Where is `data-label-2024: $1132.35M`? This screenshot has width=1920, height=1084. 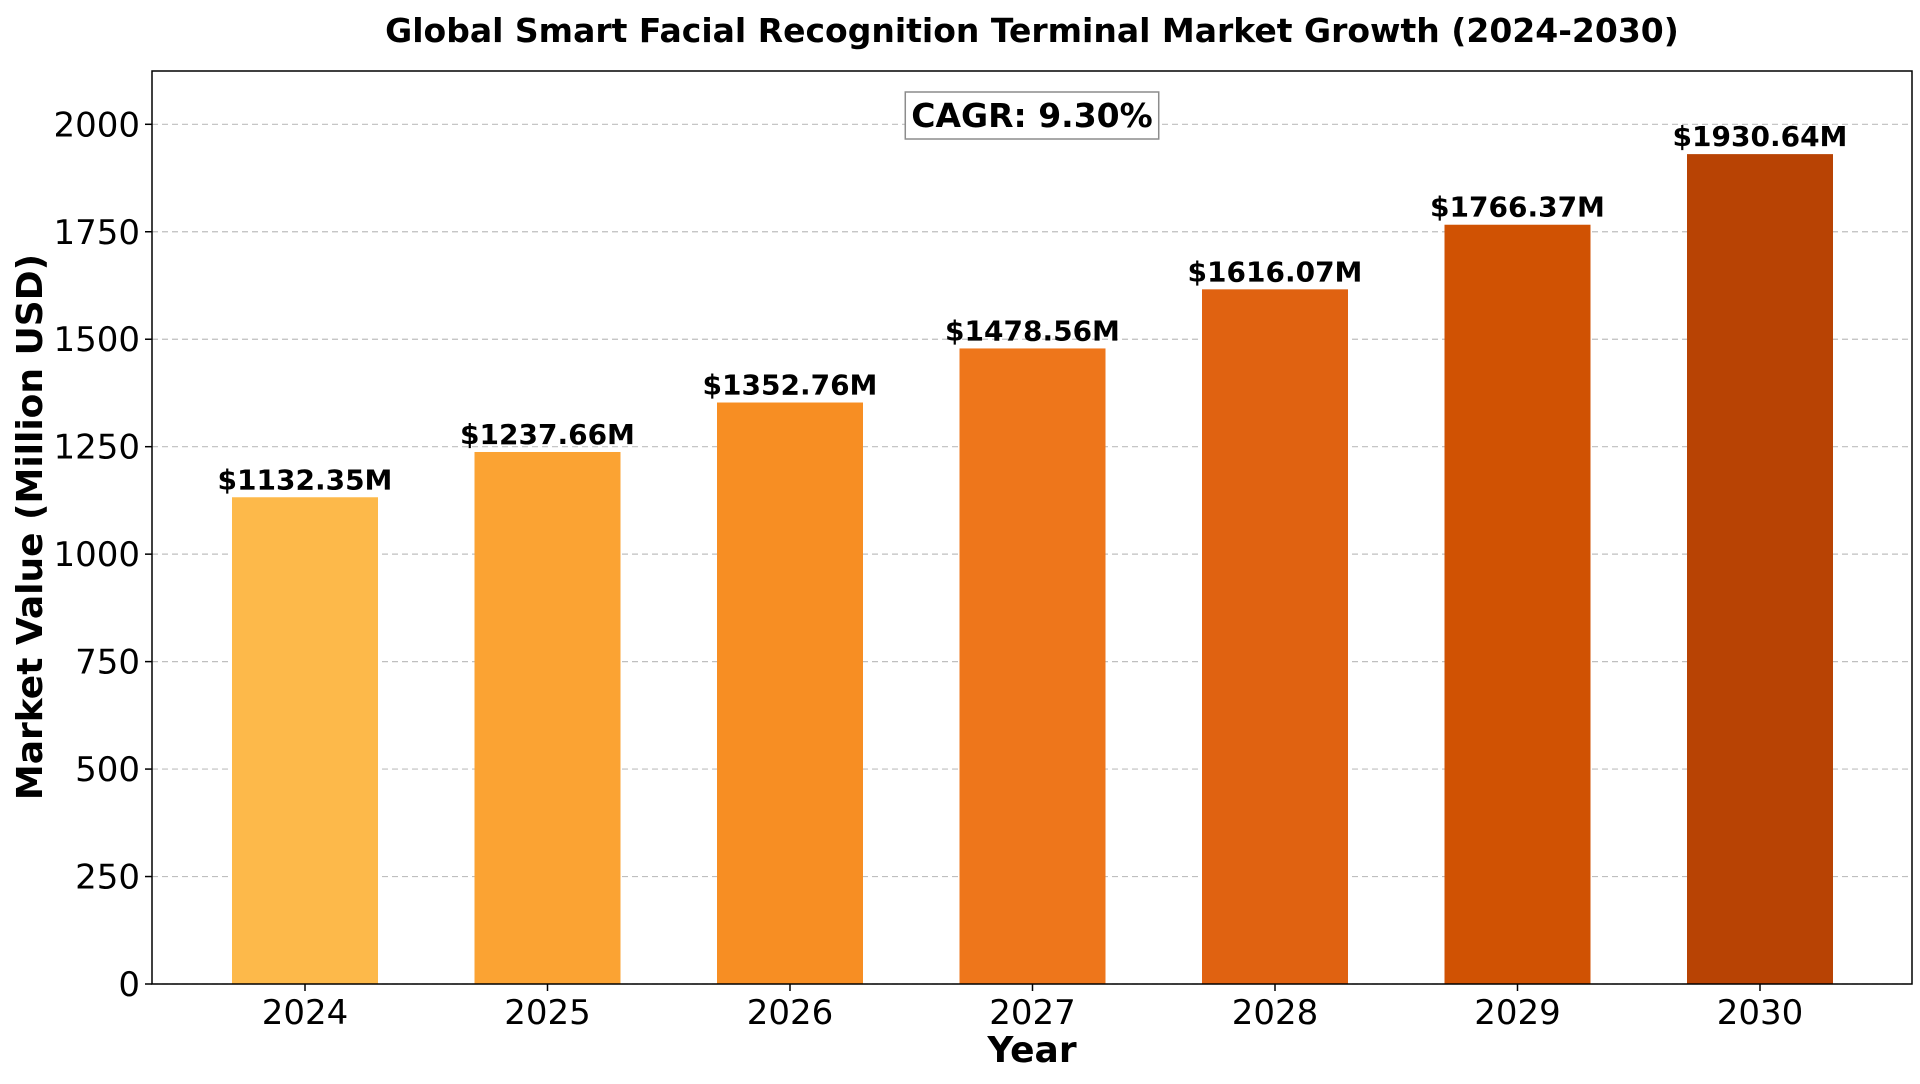 data-label-2024: $1132.35M is located at coordinates (305, 479).